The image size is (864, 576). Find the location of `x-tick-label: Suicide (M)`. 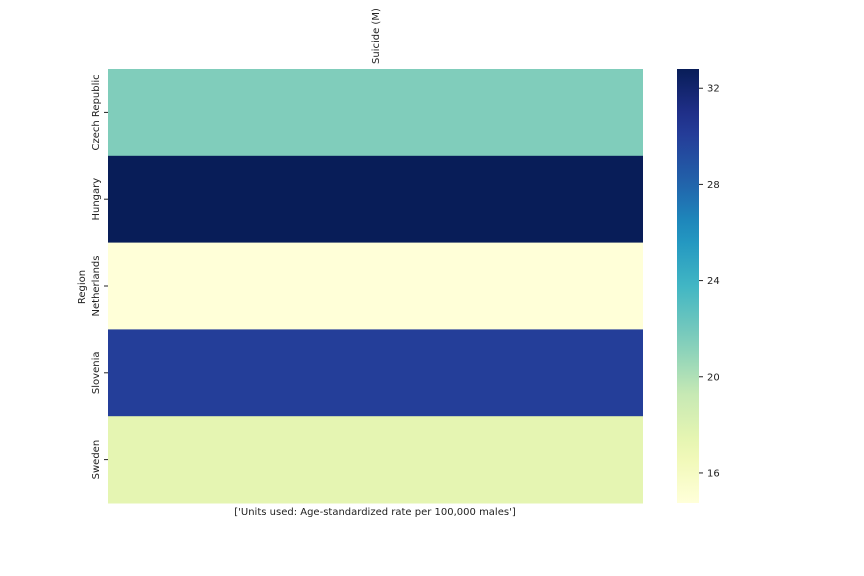

x-tick-label: Suicide (M) is located at coordinates (376, 36).